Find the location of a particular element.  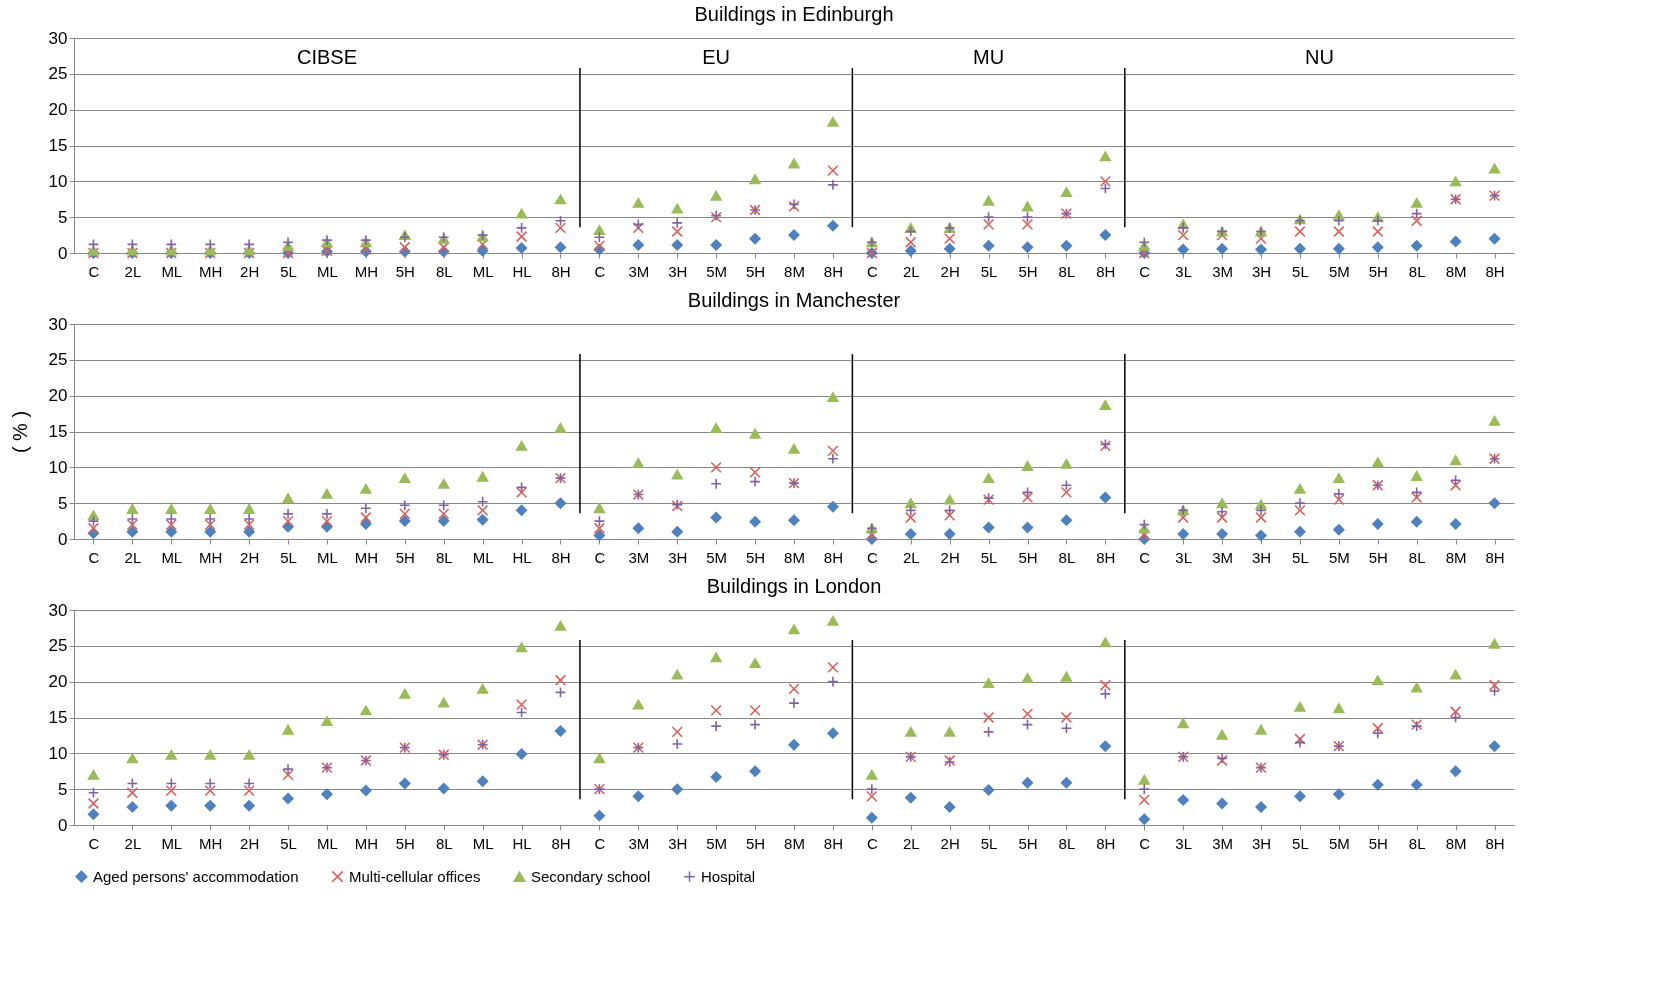

y-tick-label: 5 is located at coordinates (63, 217).